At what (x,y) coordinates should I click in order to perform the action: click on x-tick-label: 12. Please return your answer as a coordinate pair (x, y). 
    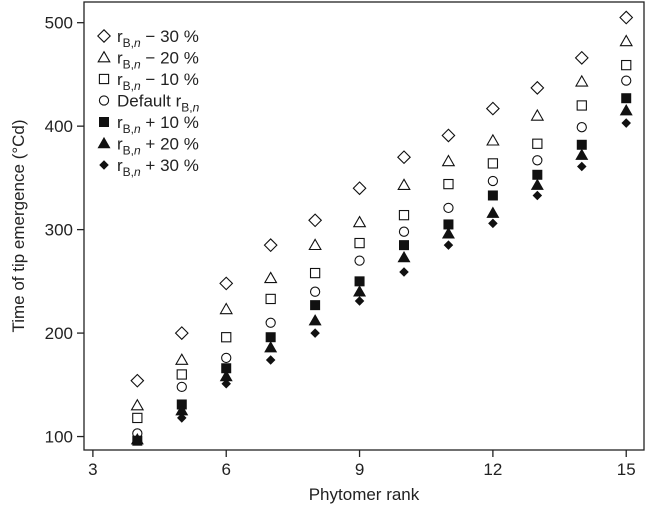
    Looking at the image, I should click on (492, 469).